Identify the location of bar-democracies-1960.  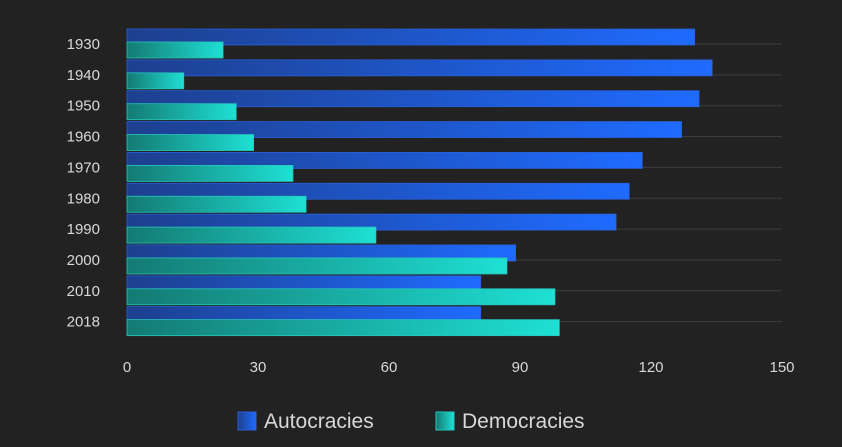
(190, 142).